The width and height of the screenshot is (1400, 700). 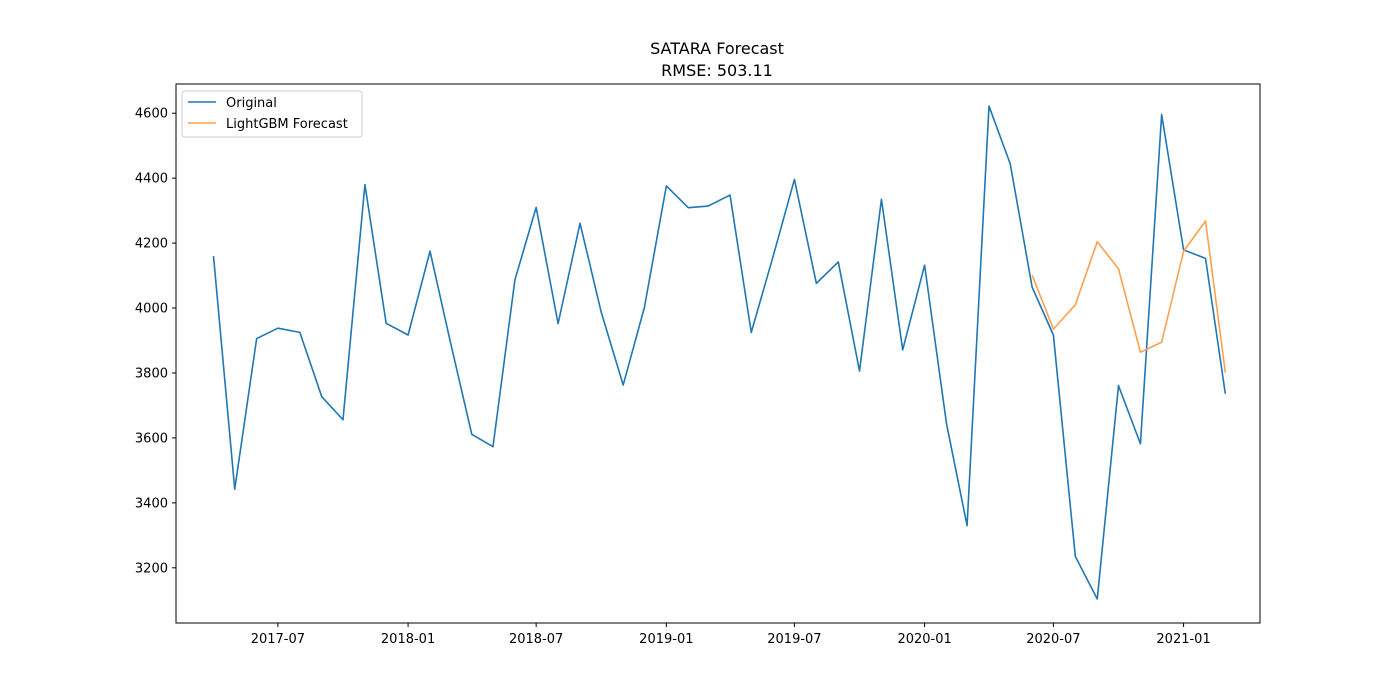 What do you see at coordinates (924, 639) in the screenshot?
I see `x-tick-label: 2020-01` at bounding box center [924, 639].